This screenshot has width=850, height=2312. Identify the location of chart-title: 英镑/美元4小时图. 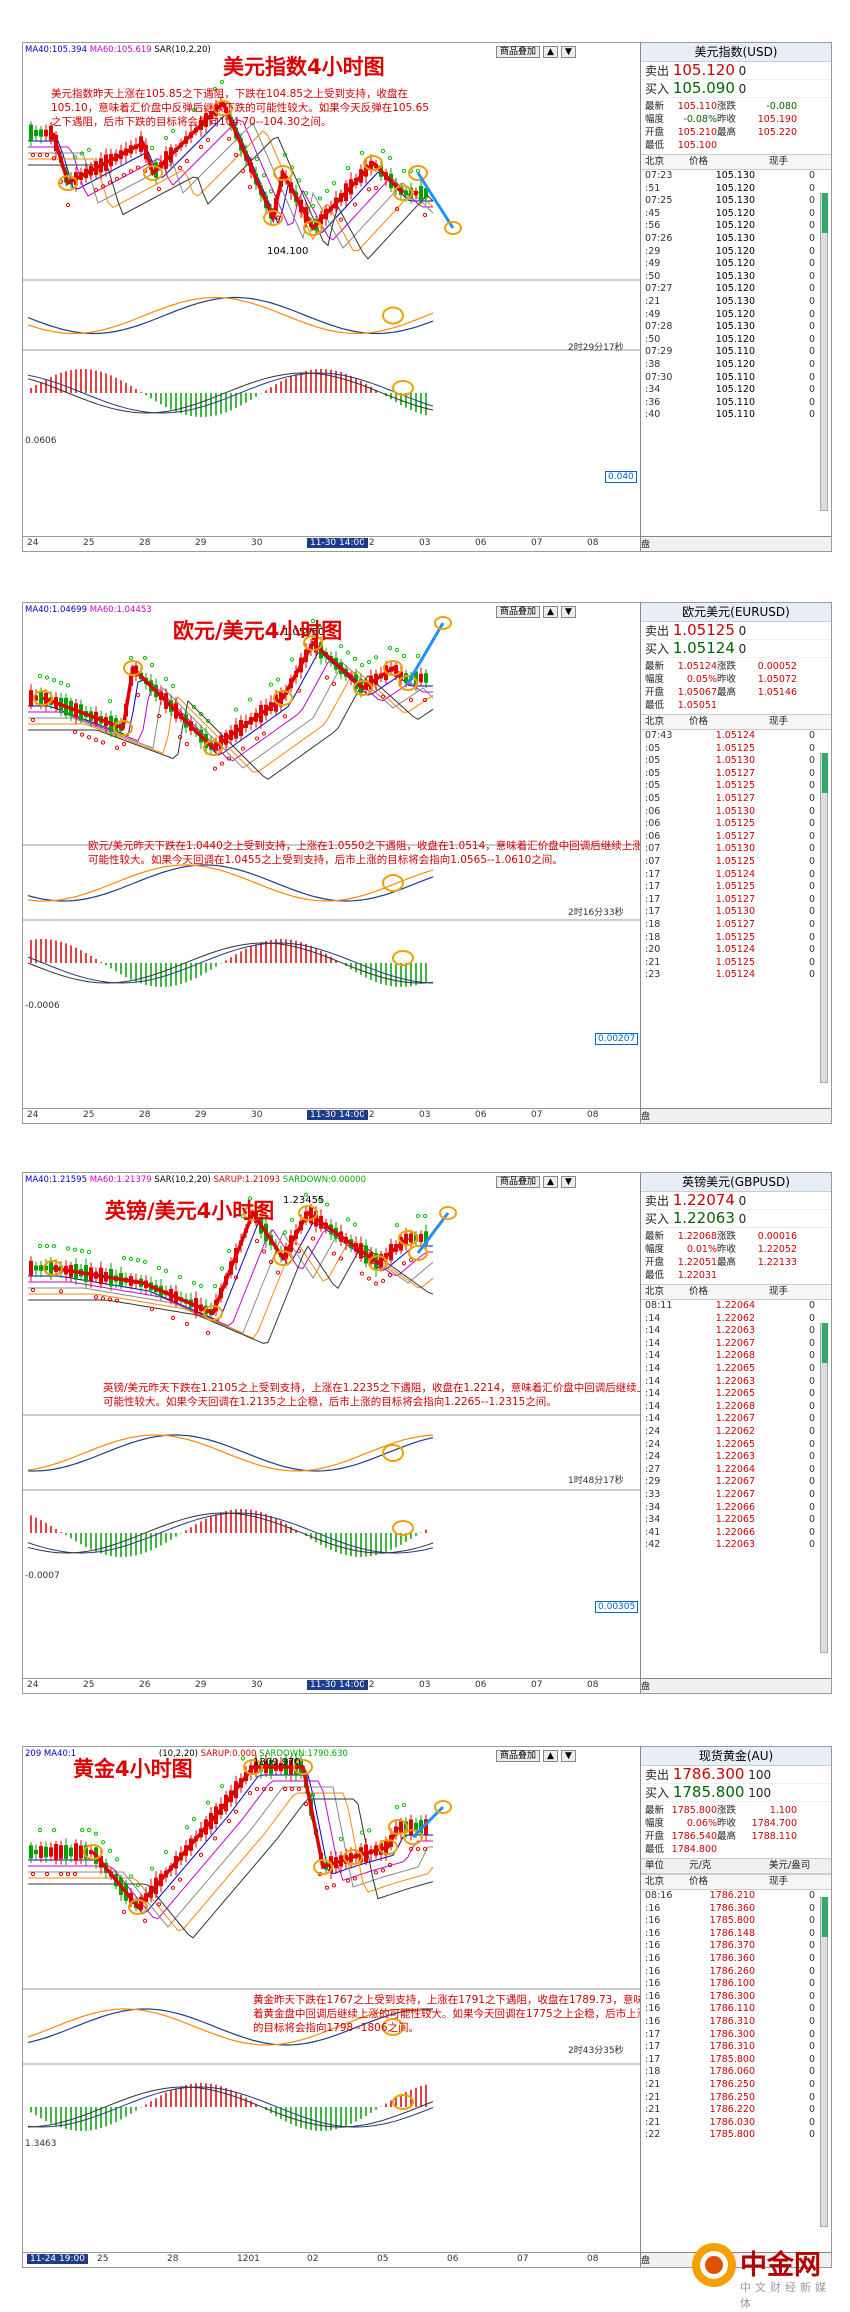
(190, 1211).